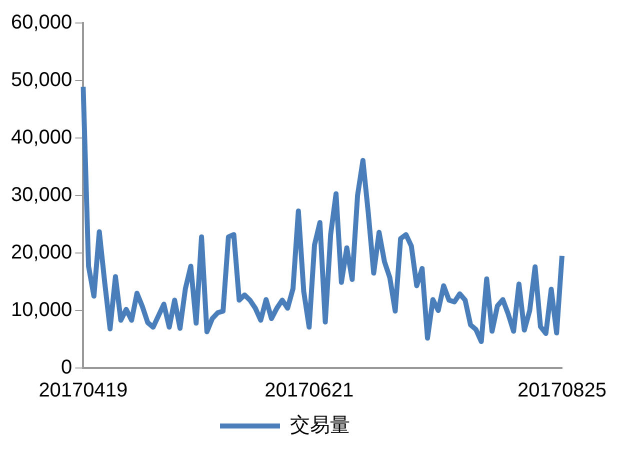 This screenshot has width=622, height=454. What do you see at coordinates (41, 23) in the screenshot?
I see `y-tick-label: 60,000` at bounding box center [41, 23].